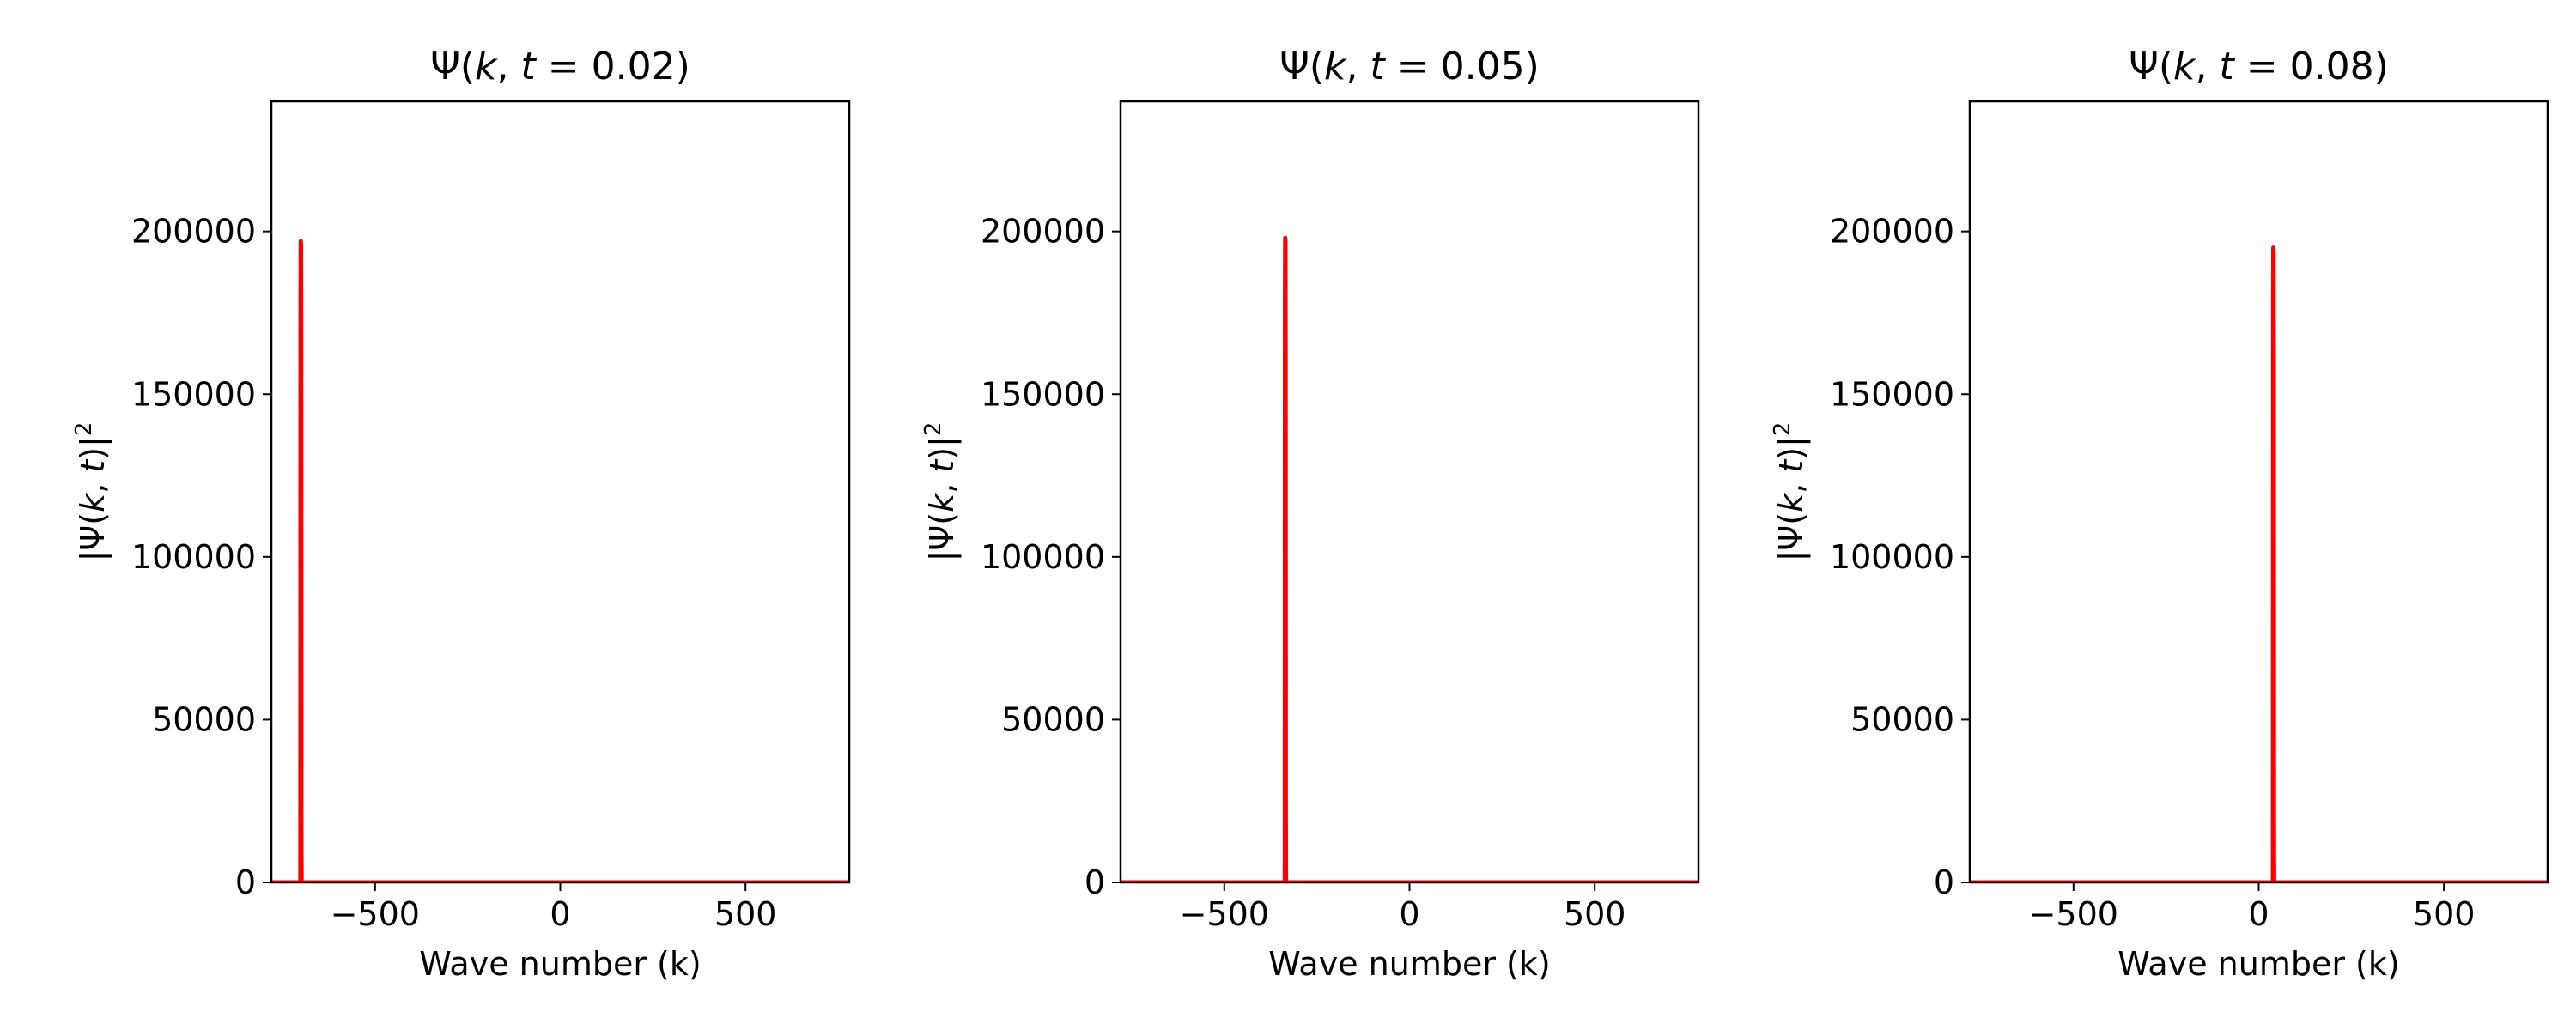 The image size is (2576, 1030). What do you see at coordinates (1409, 66) in the screenshot?
I see `subplot-title: Ψ(k, t = 0.05)` at bounding box center [1409, 66].